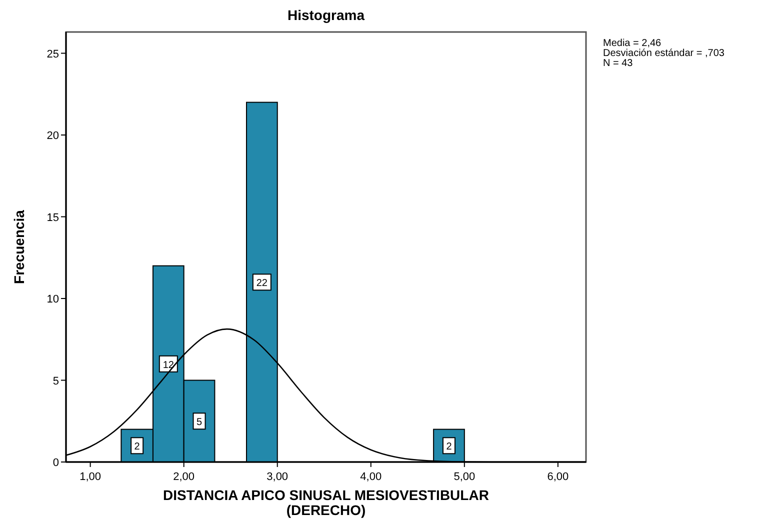  What do you see at coordinates (262, 284) in the screenshot?
I see `data-label: 22` at bounding box center [262, 284].